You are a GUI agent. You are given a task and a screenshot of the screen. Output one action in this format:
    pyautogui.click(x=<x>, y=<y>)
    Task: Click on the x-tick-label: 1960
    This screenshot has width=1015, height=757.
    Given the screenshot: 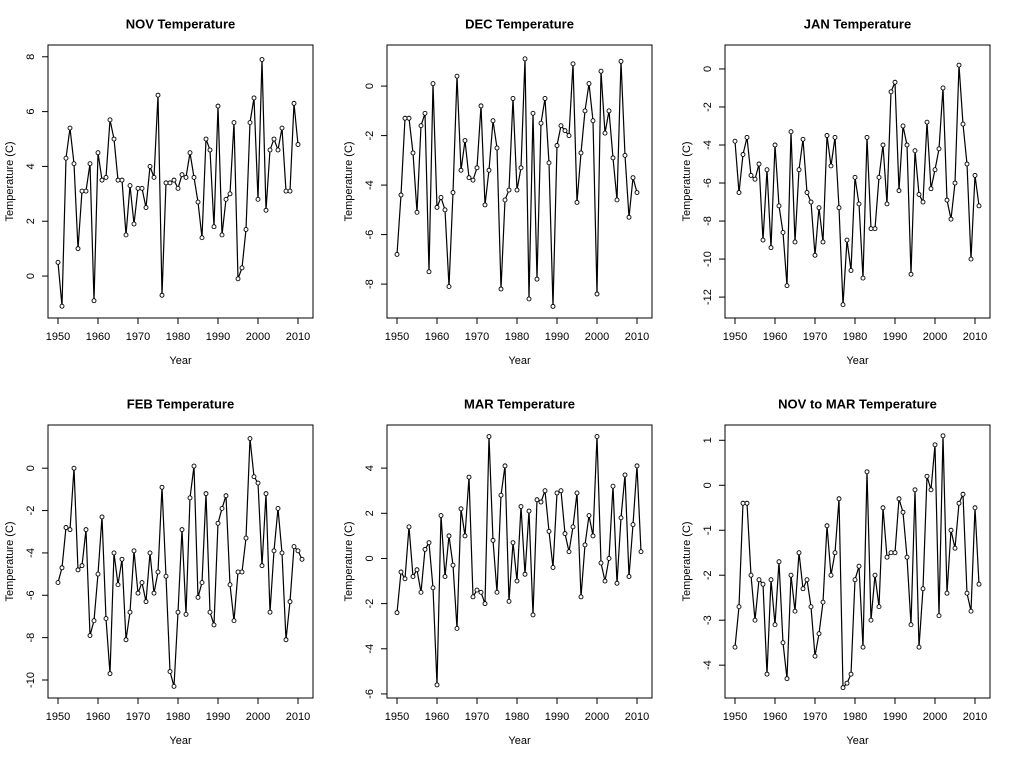 What is the action you would take?
    pyautogui.click(x=775, y=717)
    